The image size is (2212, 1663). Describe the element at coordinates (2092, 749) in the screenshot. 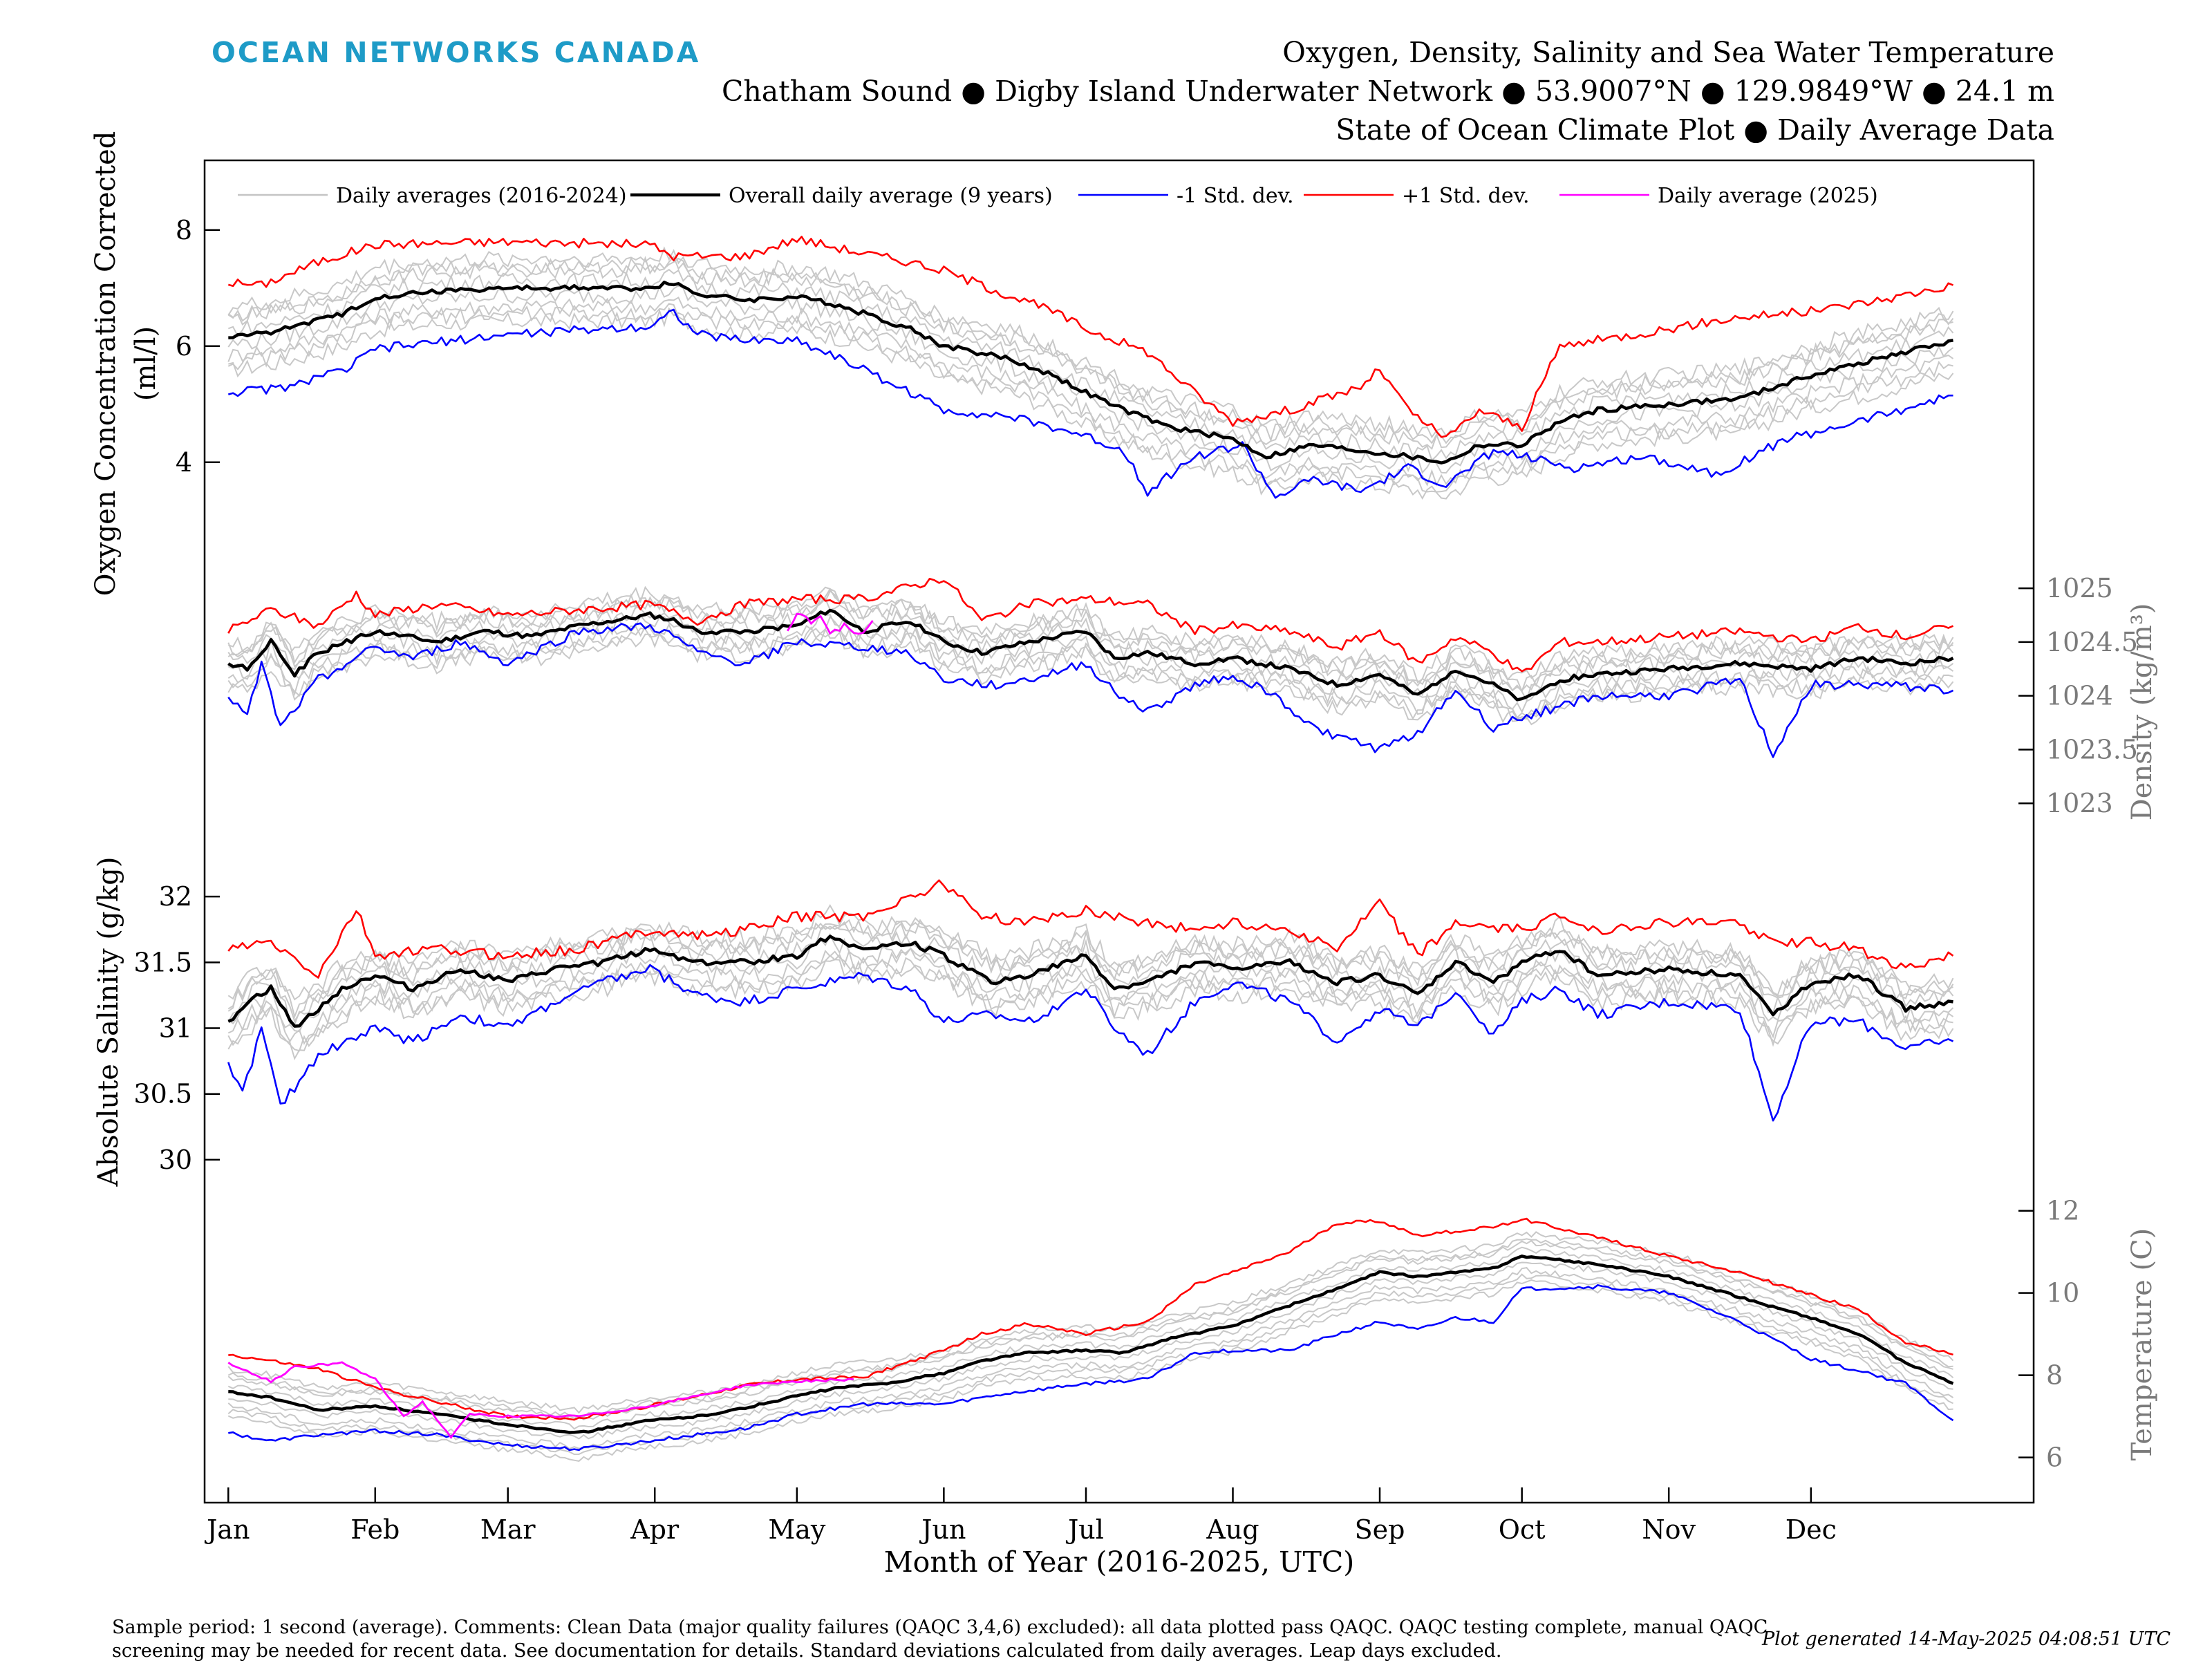

I see `ytick-label-density-1: 1023.5` at that location.